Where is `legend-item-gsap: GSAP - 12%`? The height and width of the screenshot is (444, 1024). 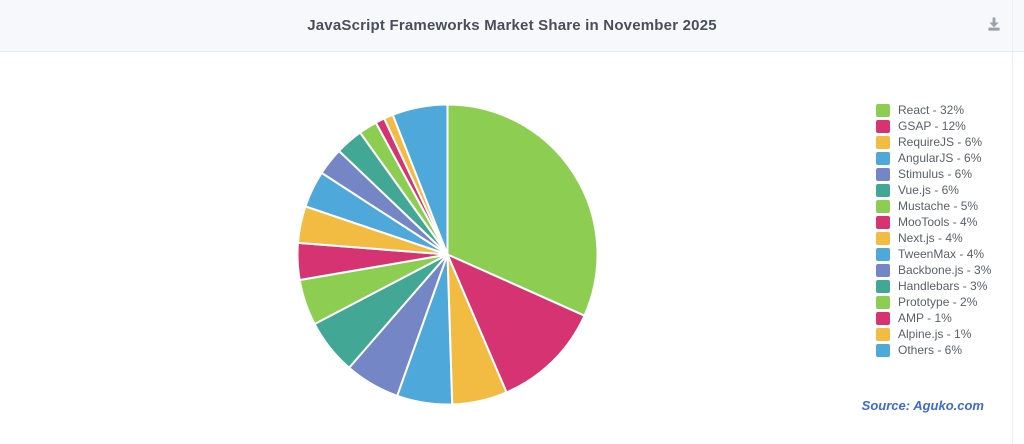
legend-item-gsap: GSAP - 12% is located at coordinates (933, 126).